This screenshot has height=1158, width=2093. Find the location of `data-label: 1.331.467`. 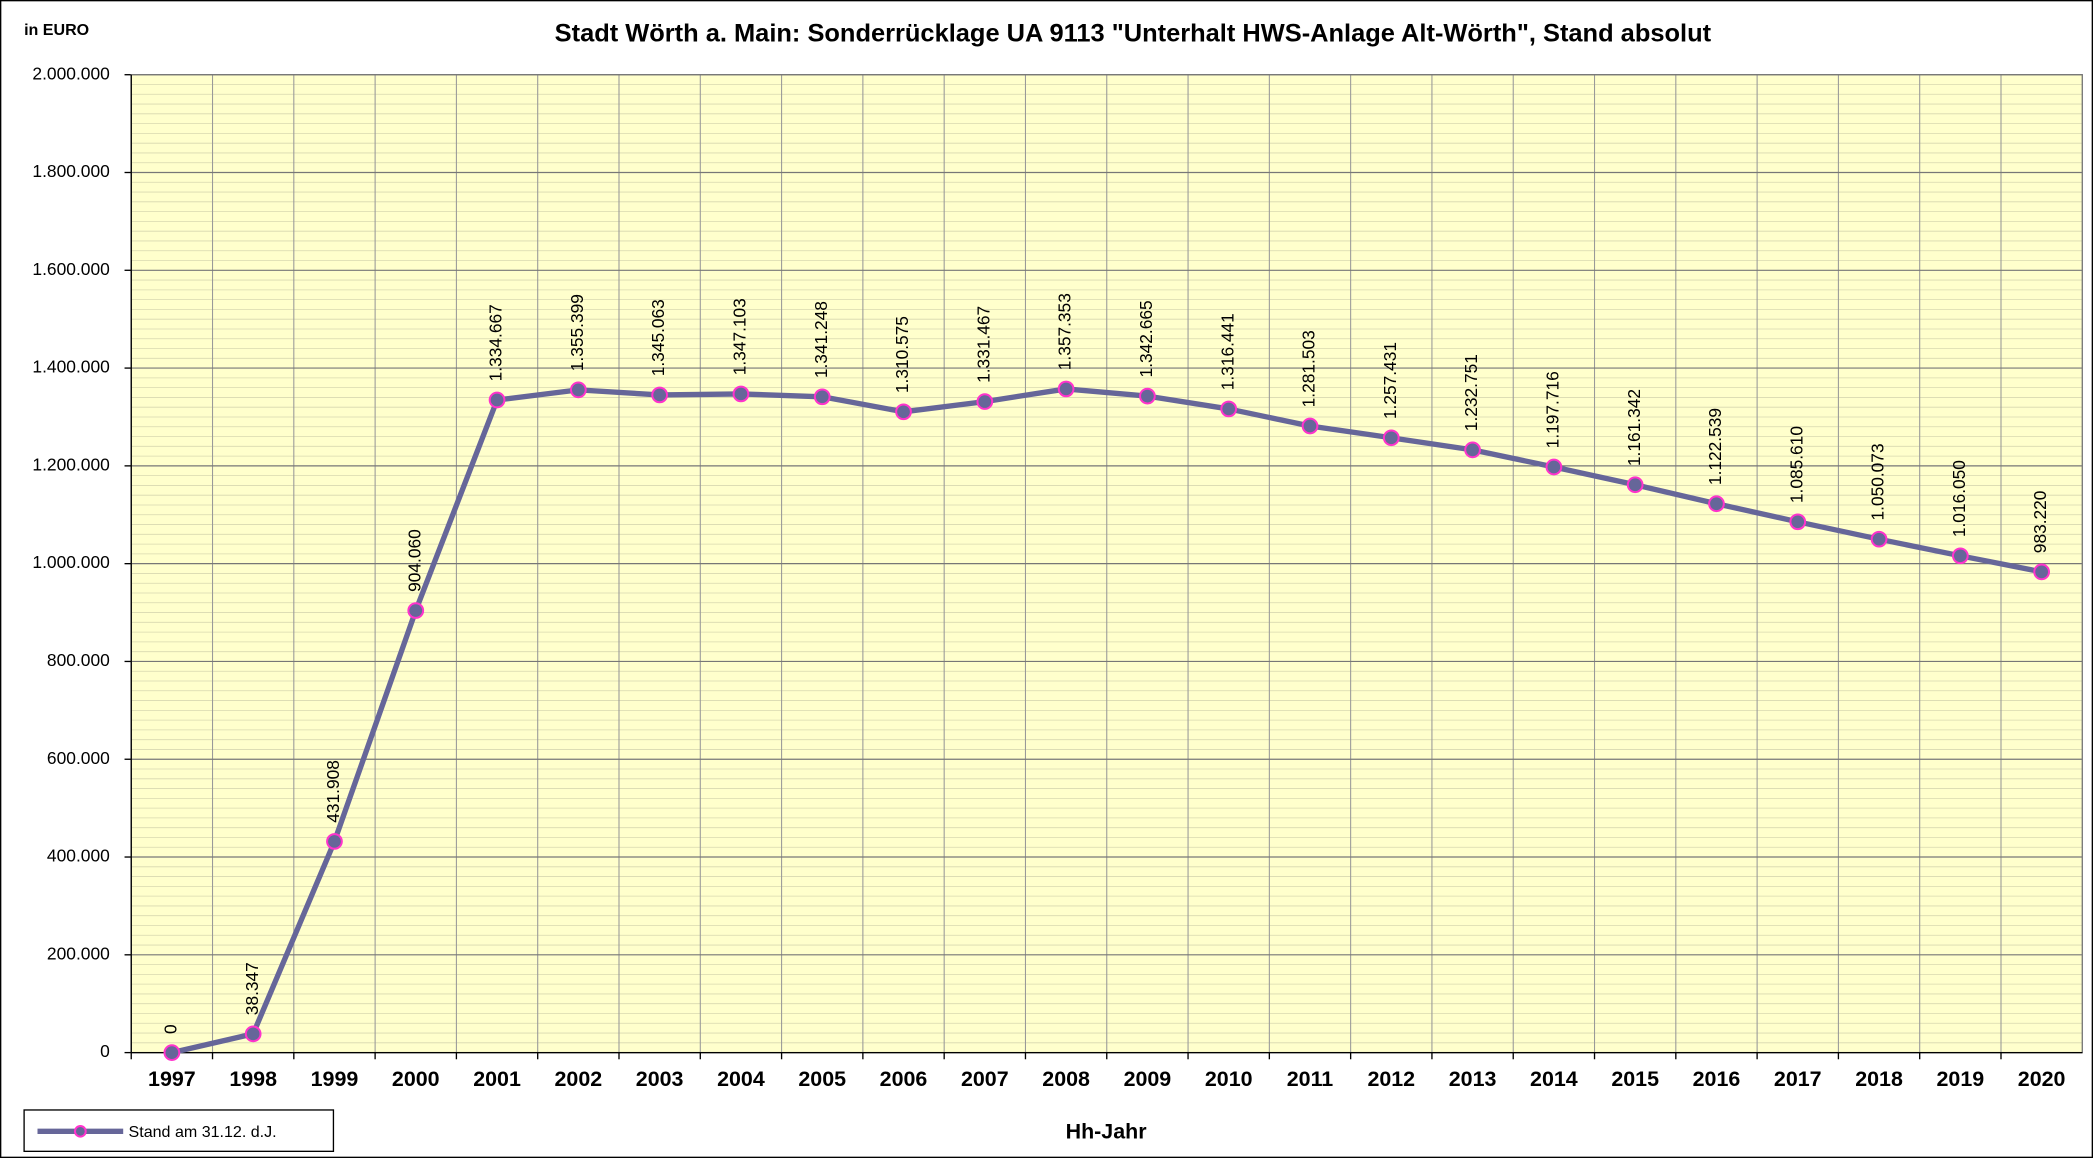

data-label: 1.331.467 is located at coordinates (983, 344).